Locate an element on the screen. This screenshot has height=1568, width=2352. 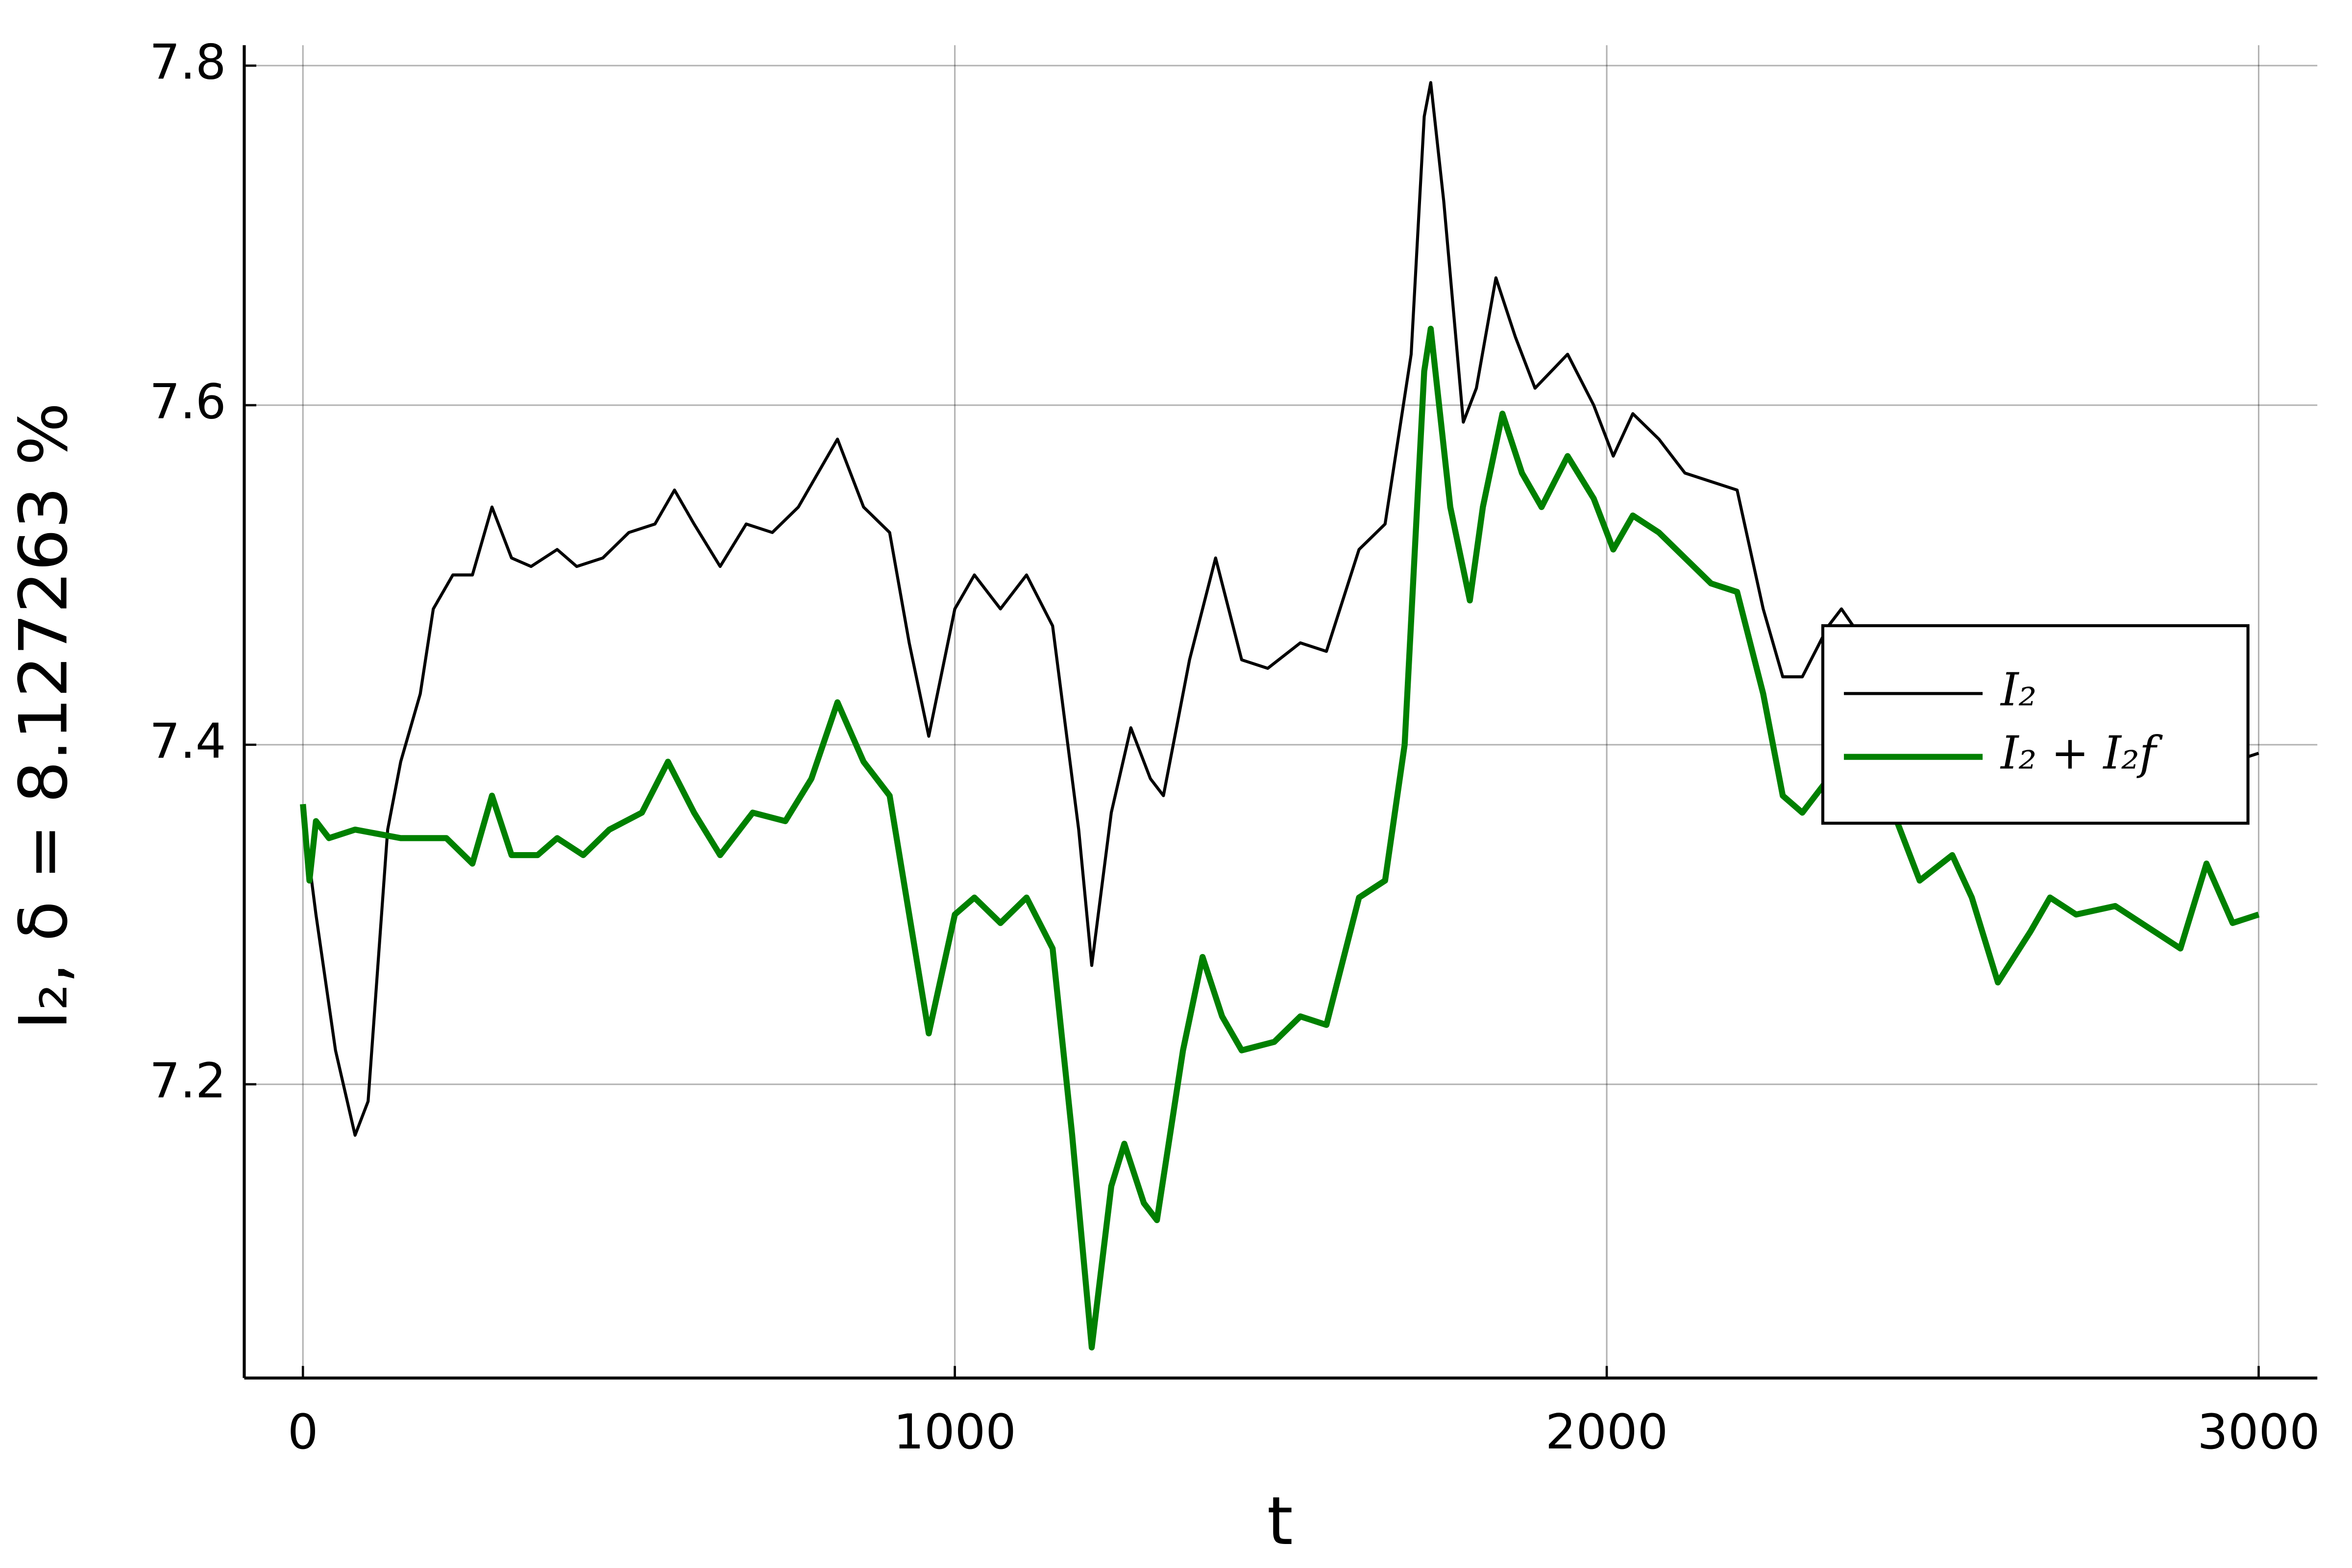
legend-label: I₂ is located at coordinates (2018, 689).